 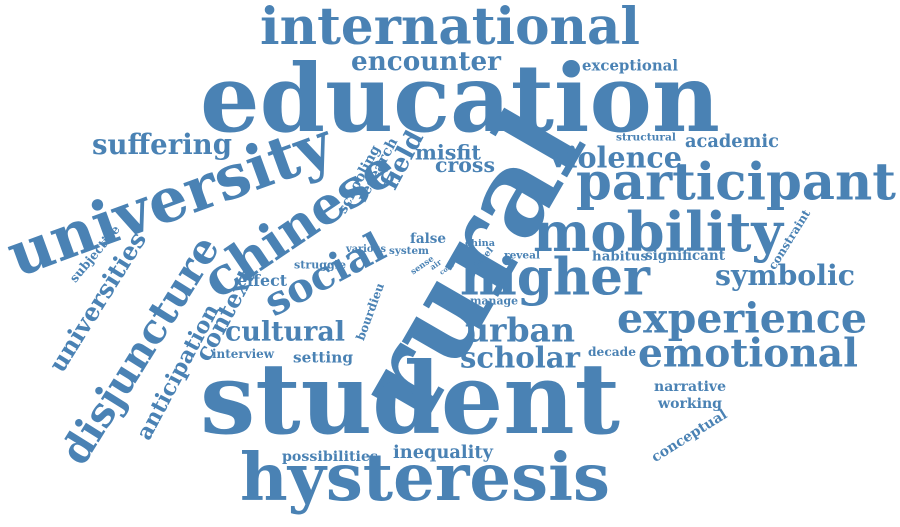 What do you see at coordinates (736, 182) in the screenshot?
I see `word-participant: participant` at bounding box center [736, 182].